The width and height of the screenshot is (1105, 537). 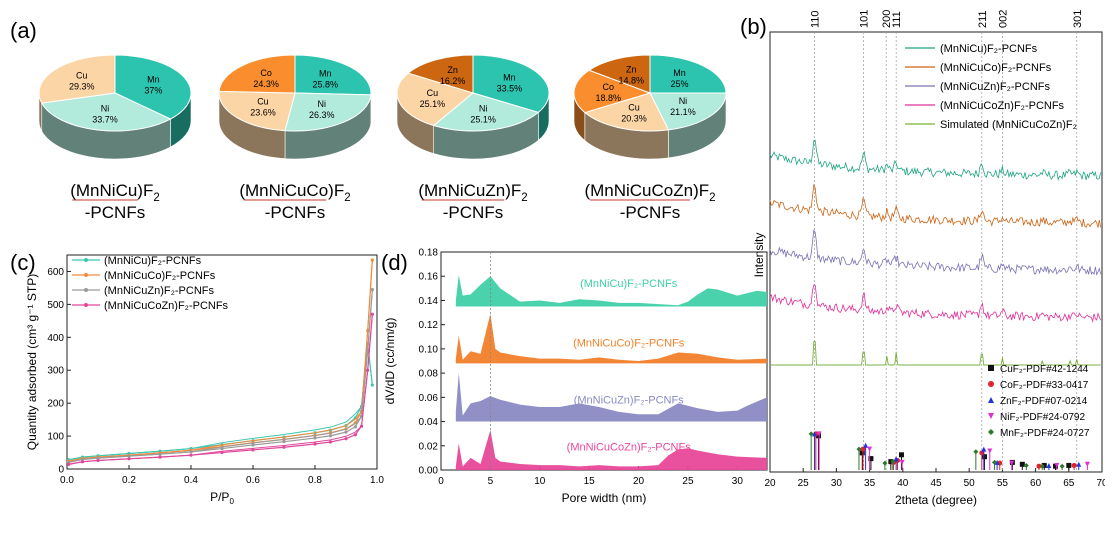 What do you see at coordinates (650, 212) in the screenshot?
I see `pie-title-line2-4: -PCNFs` at bounding box center [650, 212].